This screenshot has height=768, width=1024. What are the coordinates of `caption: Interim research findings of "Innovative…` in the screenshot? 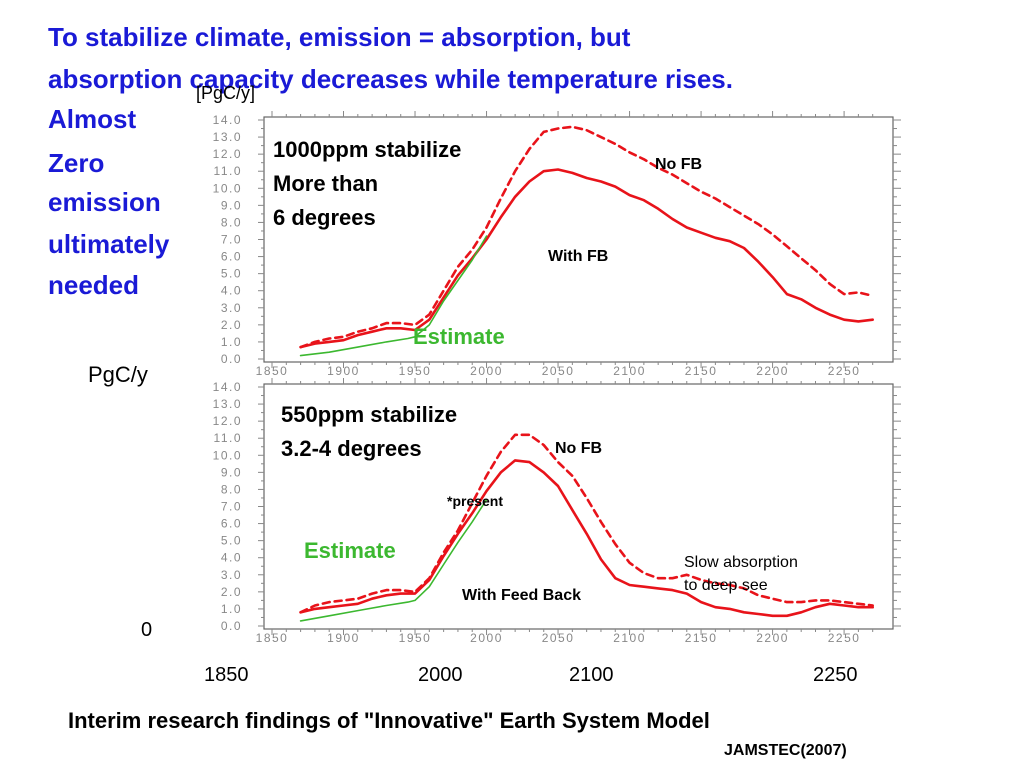 It's located at (389, 720).